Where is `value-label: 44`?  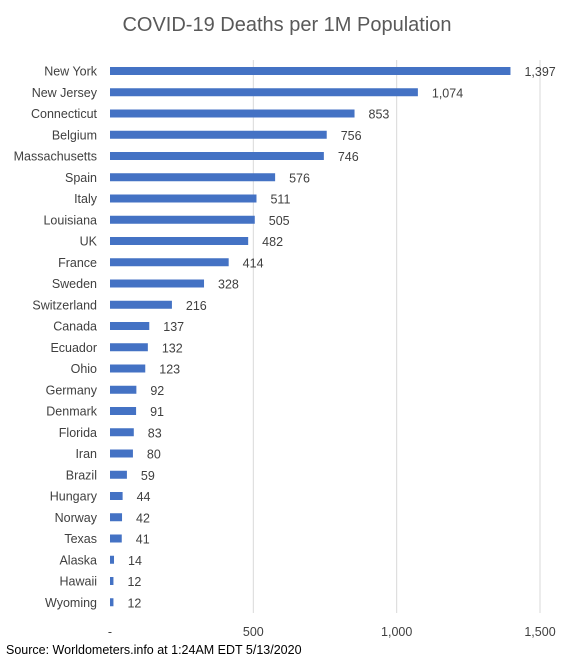
value-label: 44 is located at coordinates (144, 497).